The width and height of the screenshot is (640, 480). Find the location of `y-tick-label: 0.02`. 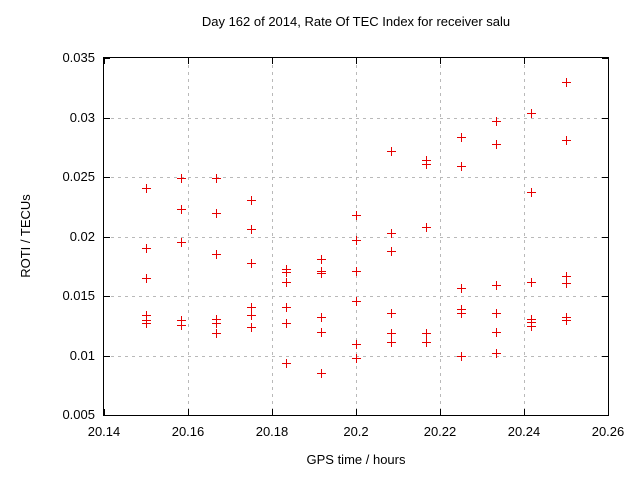

y-tick-label: 0.02 is located at coordinates (82, 236).